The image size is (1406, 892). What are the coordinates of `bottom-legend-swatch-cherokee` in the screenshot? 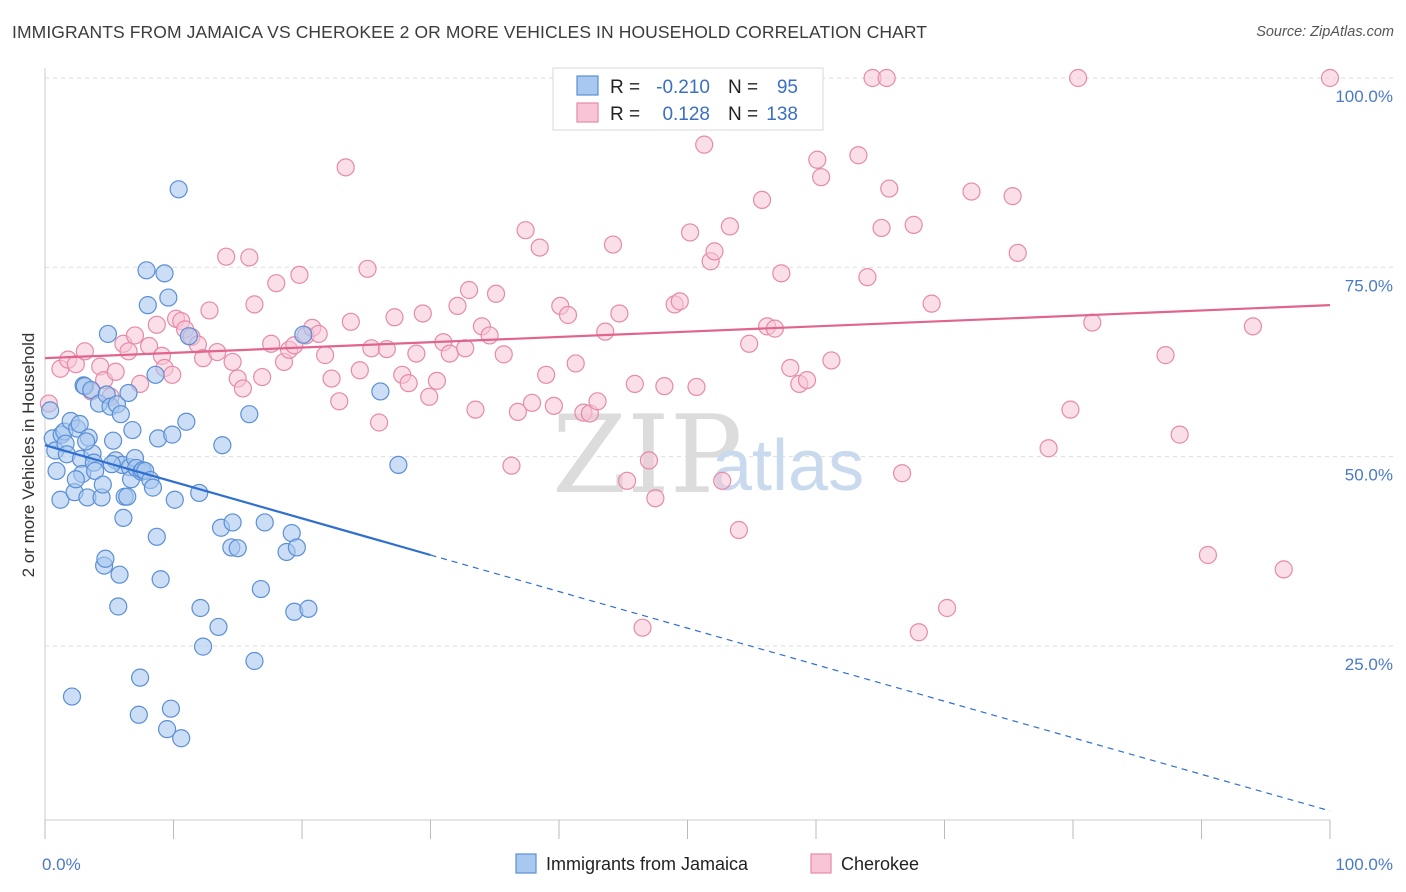 It's located at (821, 863).